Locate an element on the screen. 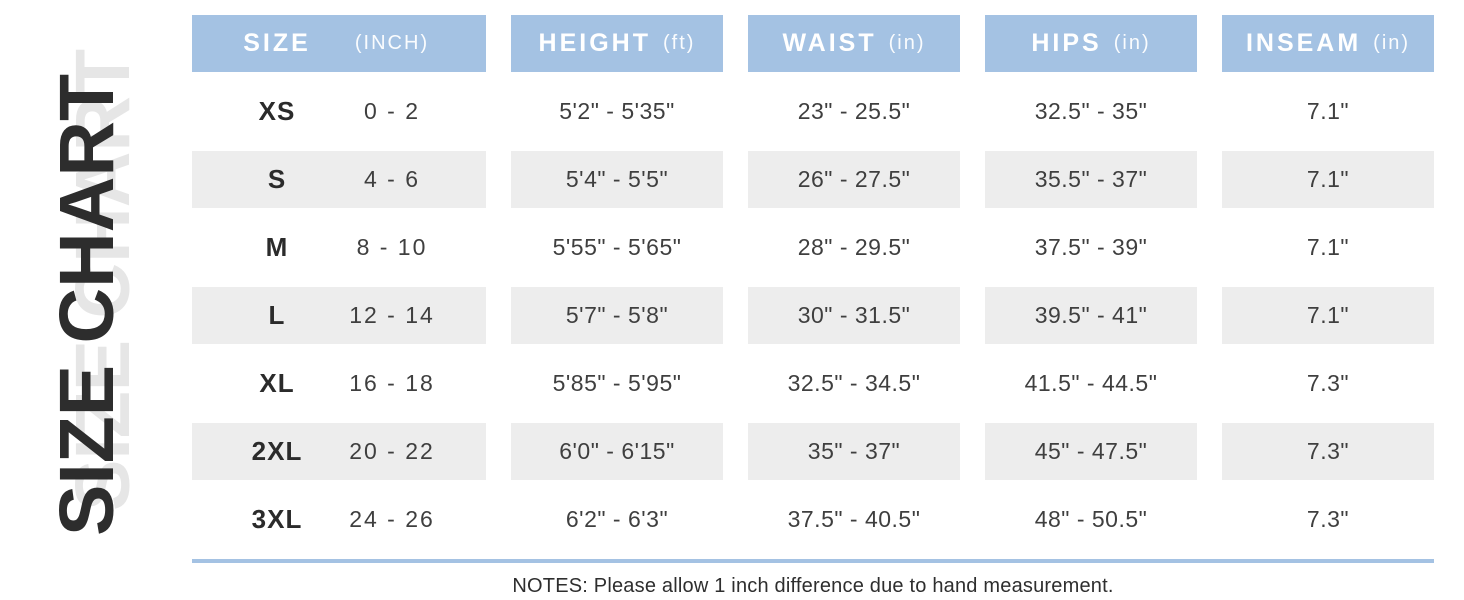 The image size is (1464, 600). header-waist-label: WAIST is located at coordinates (829, 43).